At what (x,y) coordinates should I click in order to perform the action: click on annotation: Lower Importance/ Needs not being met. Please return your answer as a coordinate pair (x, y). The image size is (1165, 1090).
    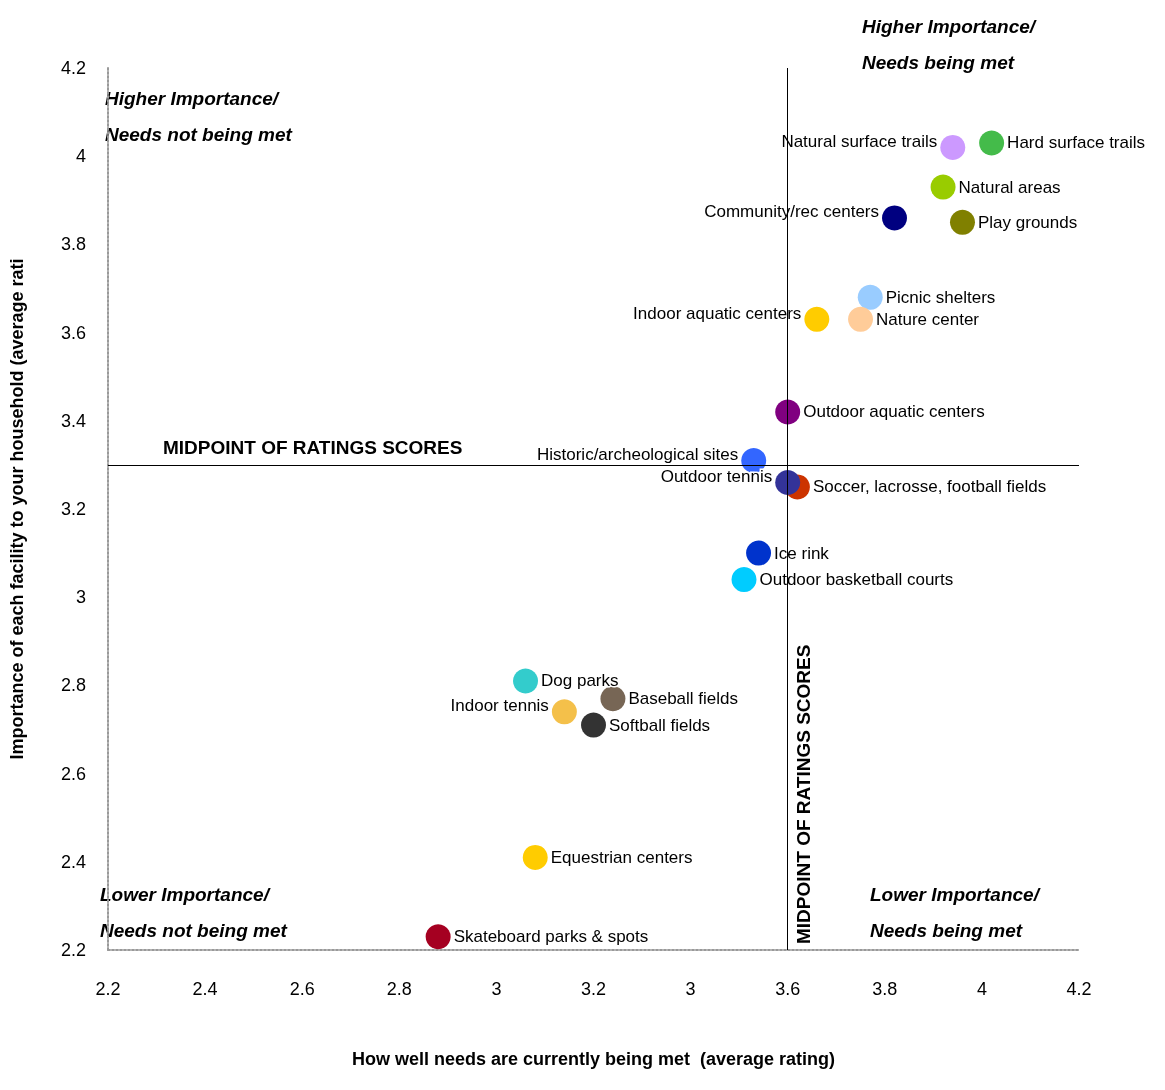
    Looking at the image, I should click on (194, 912).